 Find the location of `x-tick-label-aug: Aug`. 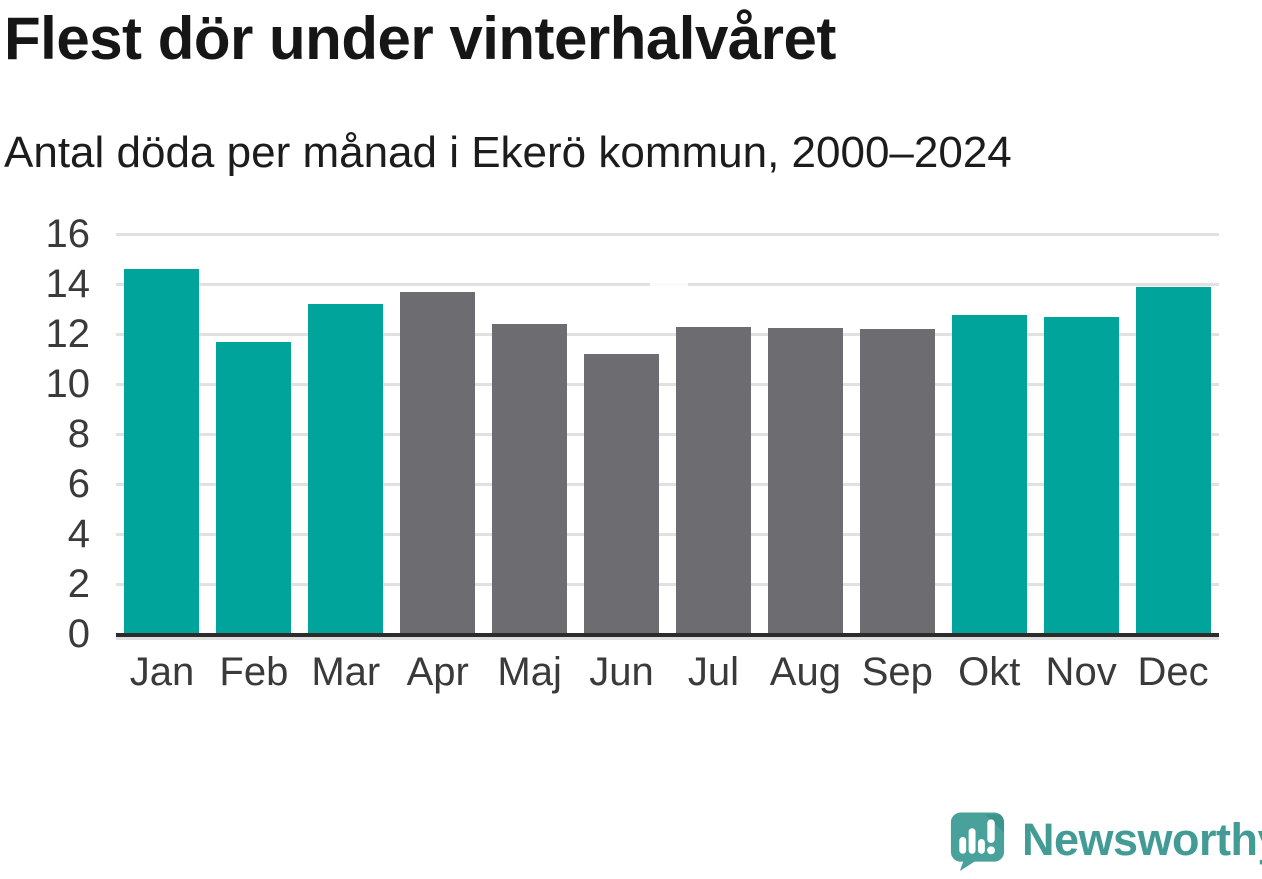

x-tick-label-aug: Aug is located at coordinates (805, 672).